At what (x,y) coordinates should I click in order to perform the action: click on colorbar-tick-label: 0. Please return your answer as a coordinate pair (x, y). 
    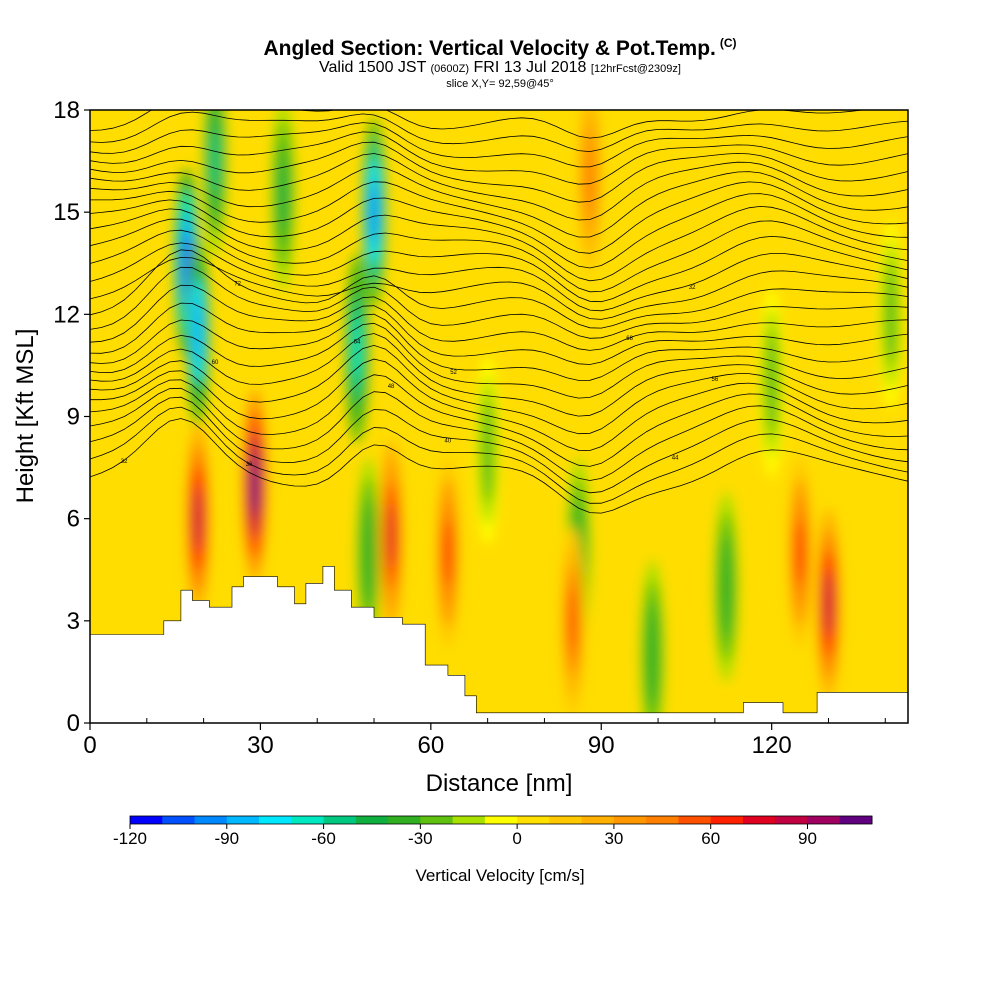
    Looking at the image, I should click on (516, 838).